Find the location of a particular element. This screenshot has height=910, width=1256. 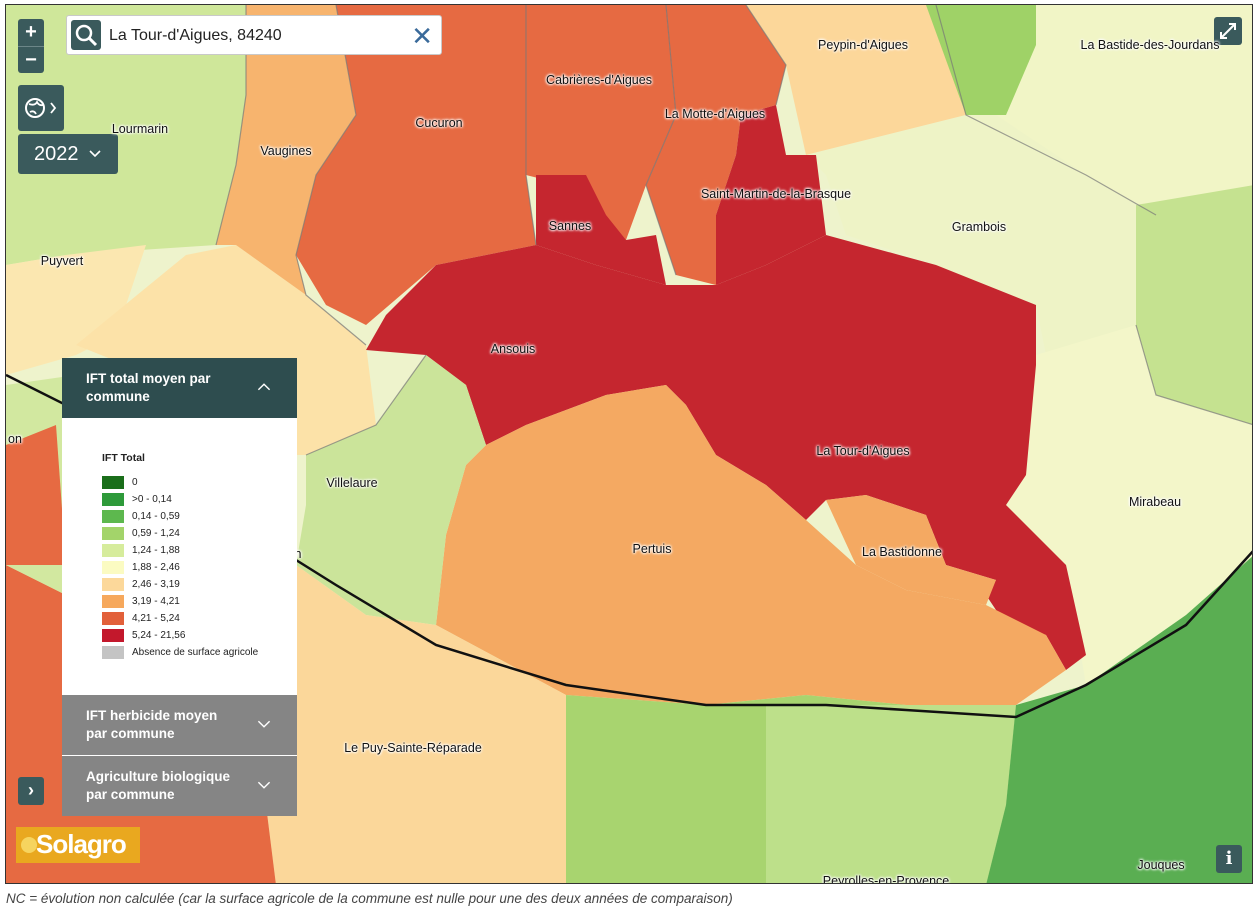

sidebar-toggle-button: › is located at coordinates (31, 791).